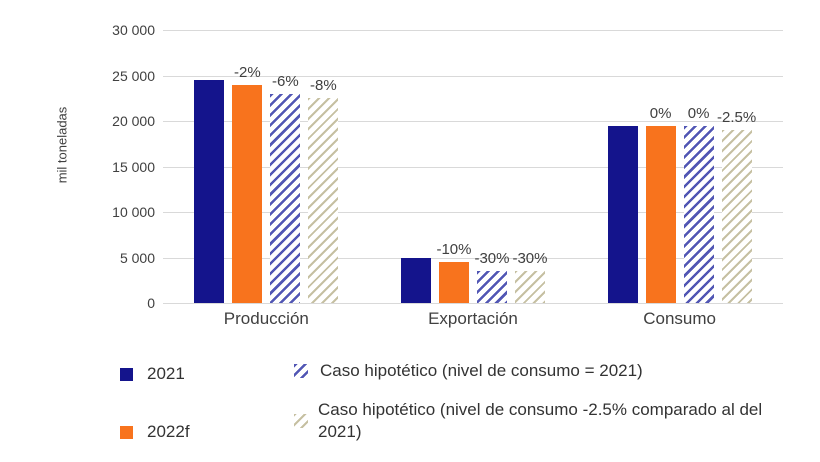 This screenshot has height=462, width=820. What do you see at coordinates (62, 145) in the screenshot?
I see `y-axis-title: mil toneladas` at bounding box center [62, 145].